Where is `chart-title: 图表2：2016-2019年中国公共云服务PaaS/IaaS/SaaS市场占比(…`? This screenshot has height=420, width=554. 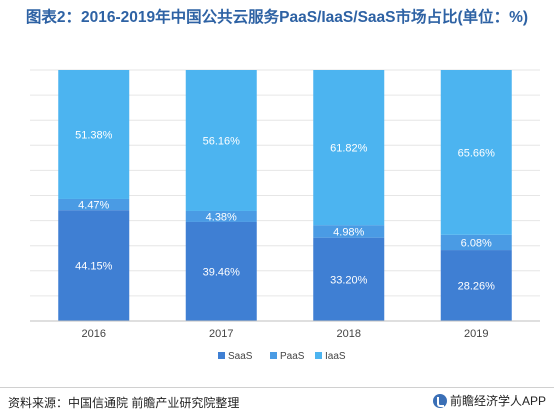 chart-title: 图表2：2016-2019年中国公共云服务PaaS/IaaS/SaaS市场占比(… is located at coordinates (277, 17).